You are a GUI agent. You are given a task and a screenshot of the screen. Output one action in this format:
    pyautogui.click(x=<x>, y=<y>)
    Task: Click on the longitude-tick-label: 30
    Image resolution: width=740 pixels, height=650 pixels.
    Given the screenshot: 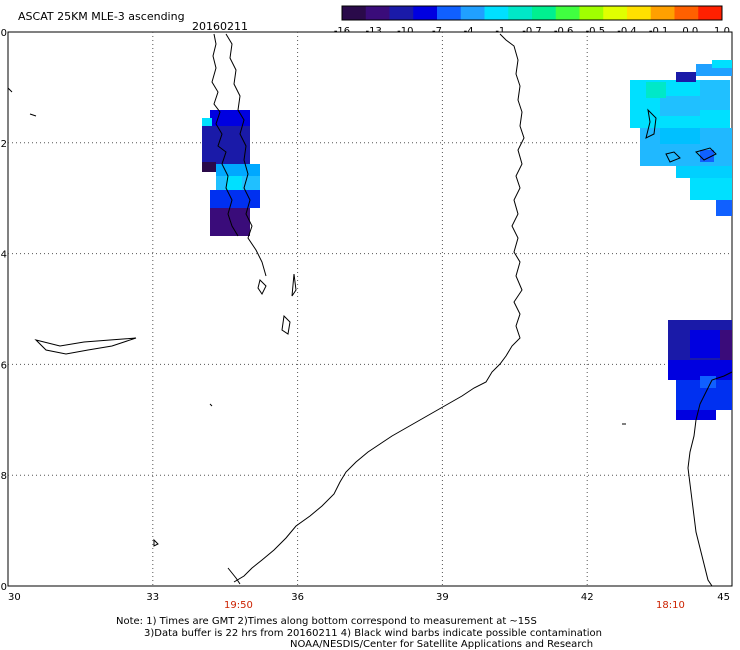 What is the action you would take?
    pyautogui.click(x=14, y=597)
    